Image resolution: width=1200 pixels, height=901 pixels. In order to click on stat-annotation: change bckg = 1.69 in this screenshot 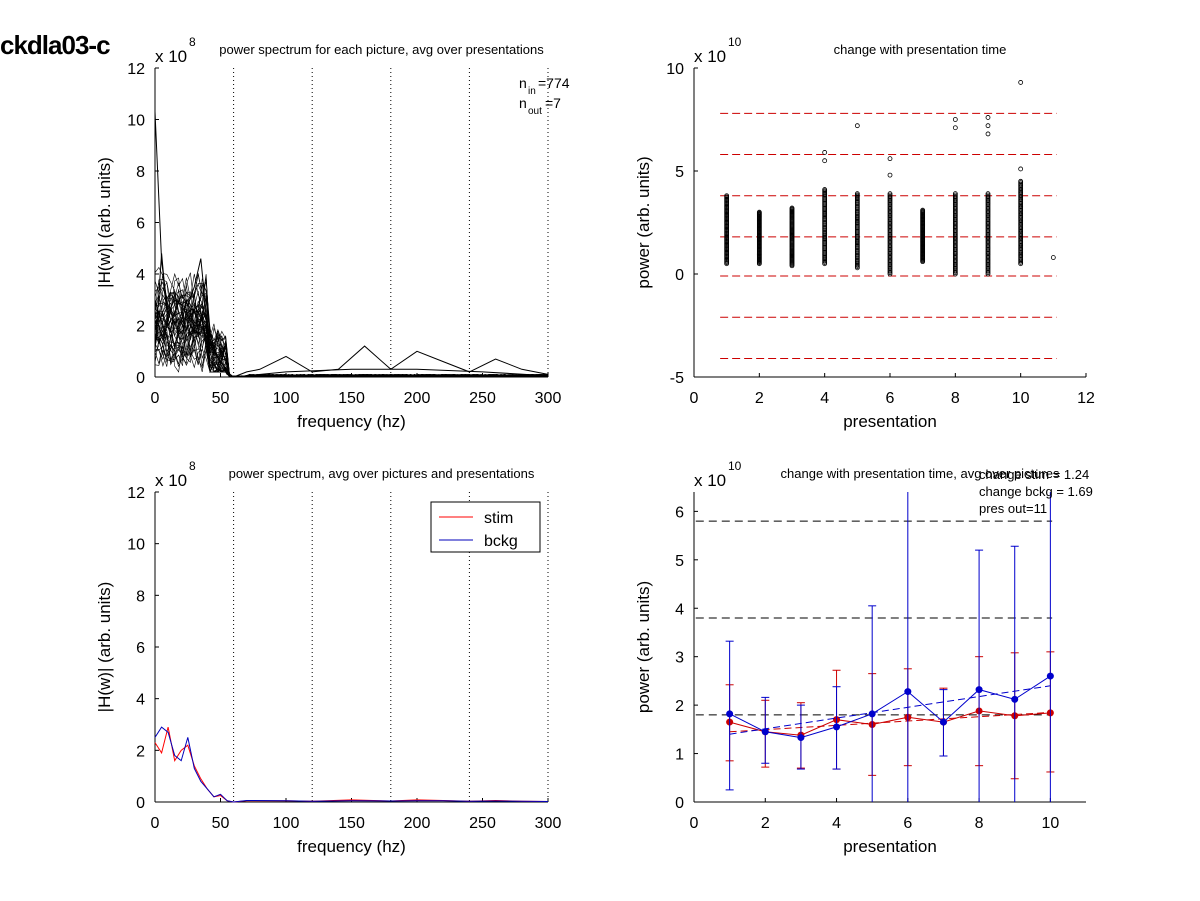, I will do `click(1036, 491)`.